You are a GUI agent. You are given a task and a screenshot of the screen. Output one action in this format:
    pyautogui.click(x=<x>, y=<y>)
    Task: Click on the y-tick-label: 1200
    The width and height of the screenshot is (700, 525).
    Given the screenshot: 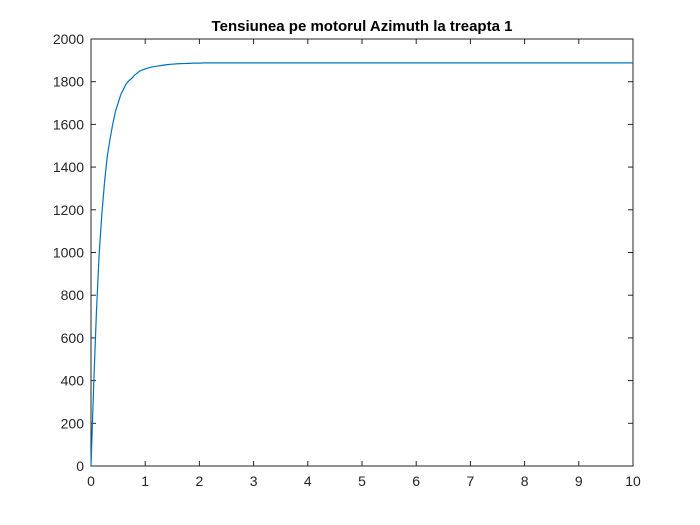 What is the action you would take?
    pyautogui.click(x=68, y=210)
    